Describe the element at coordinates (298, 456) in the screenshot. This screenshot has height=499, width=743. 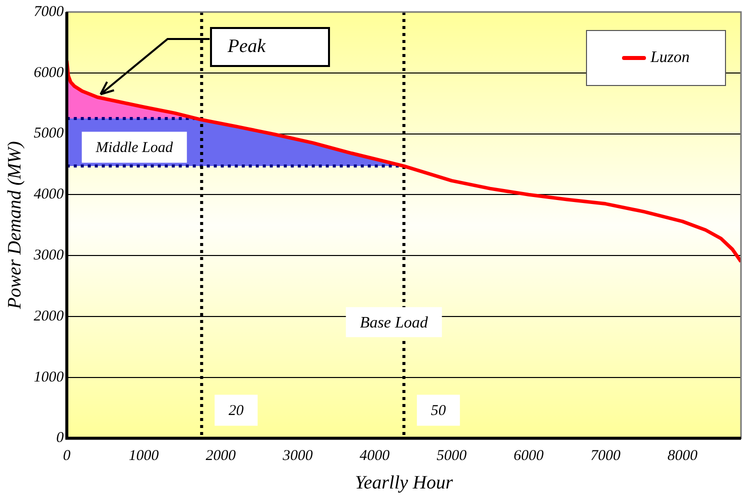
I see `x-tick-label: 3000` at that location.